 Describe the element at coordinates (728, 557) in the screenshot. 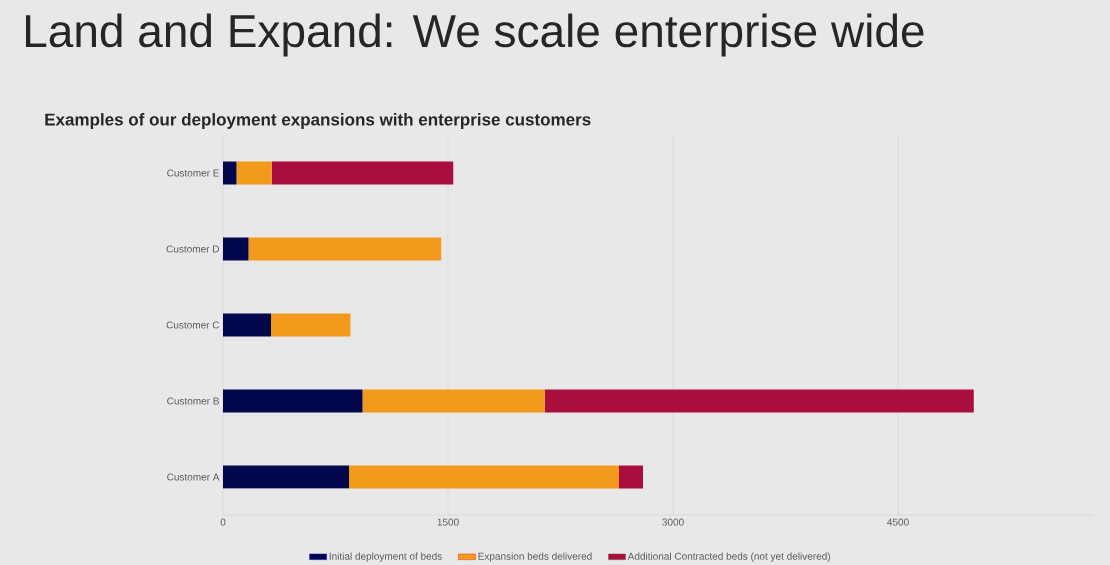

I see `legend-label: Additional Contracted beds (not yet delivered)` at that location.